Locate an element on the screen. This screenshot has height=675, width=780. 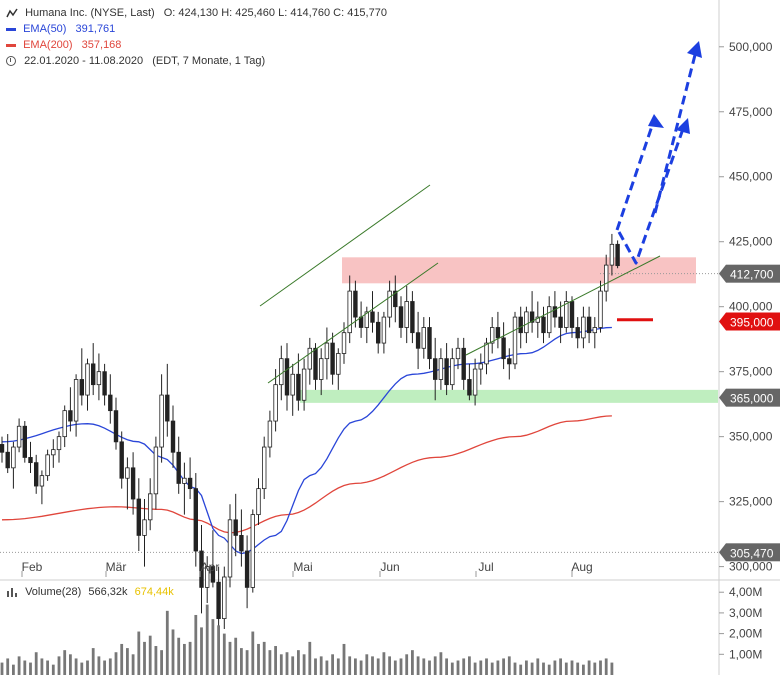
ema200-value: 357,168 is located at coordinates (101, 45).